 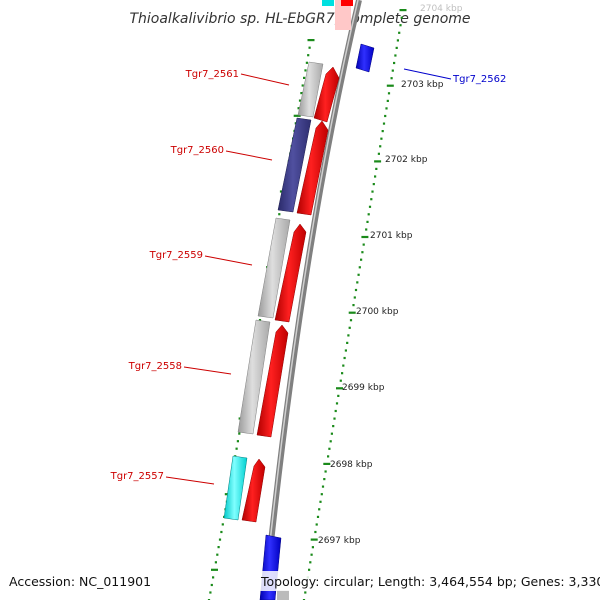 I want to click on gene-label-tgr7-2559: Tgr7_2559, so click(x=176, y=255).